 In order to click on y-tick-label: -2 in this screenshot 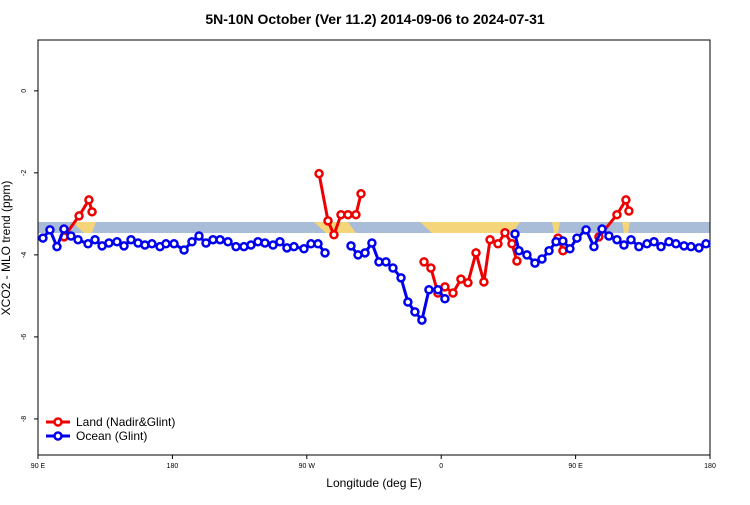, I will do `click(24, 173)`.